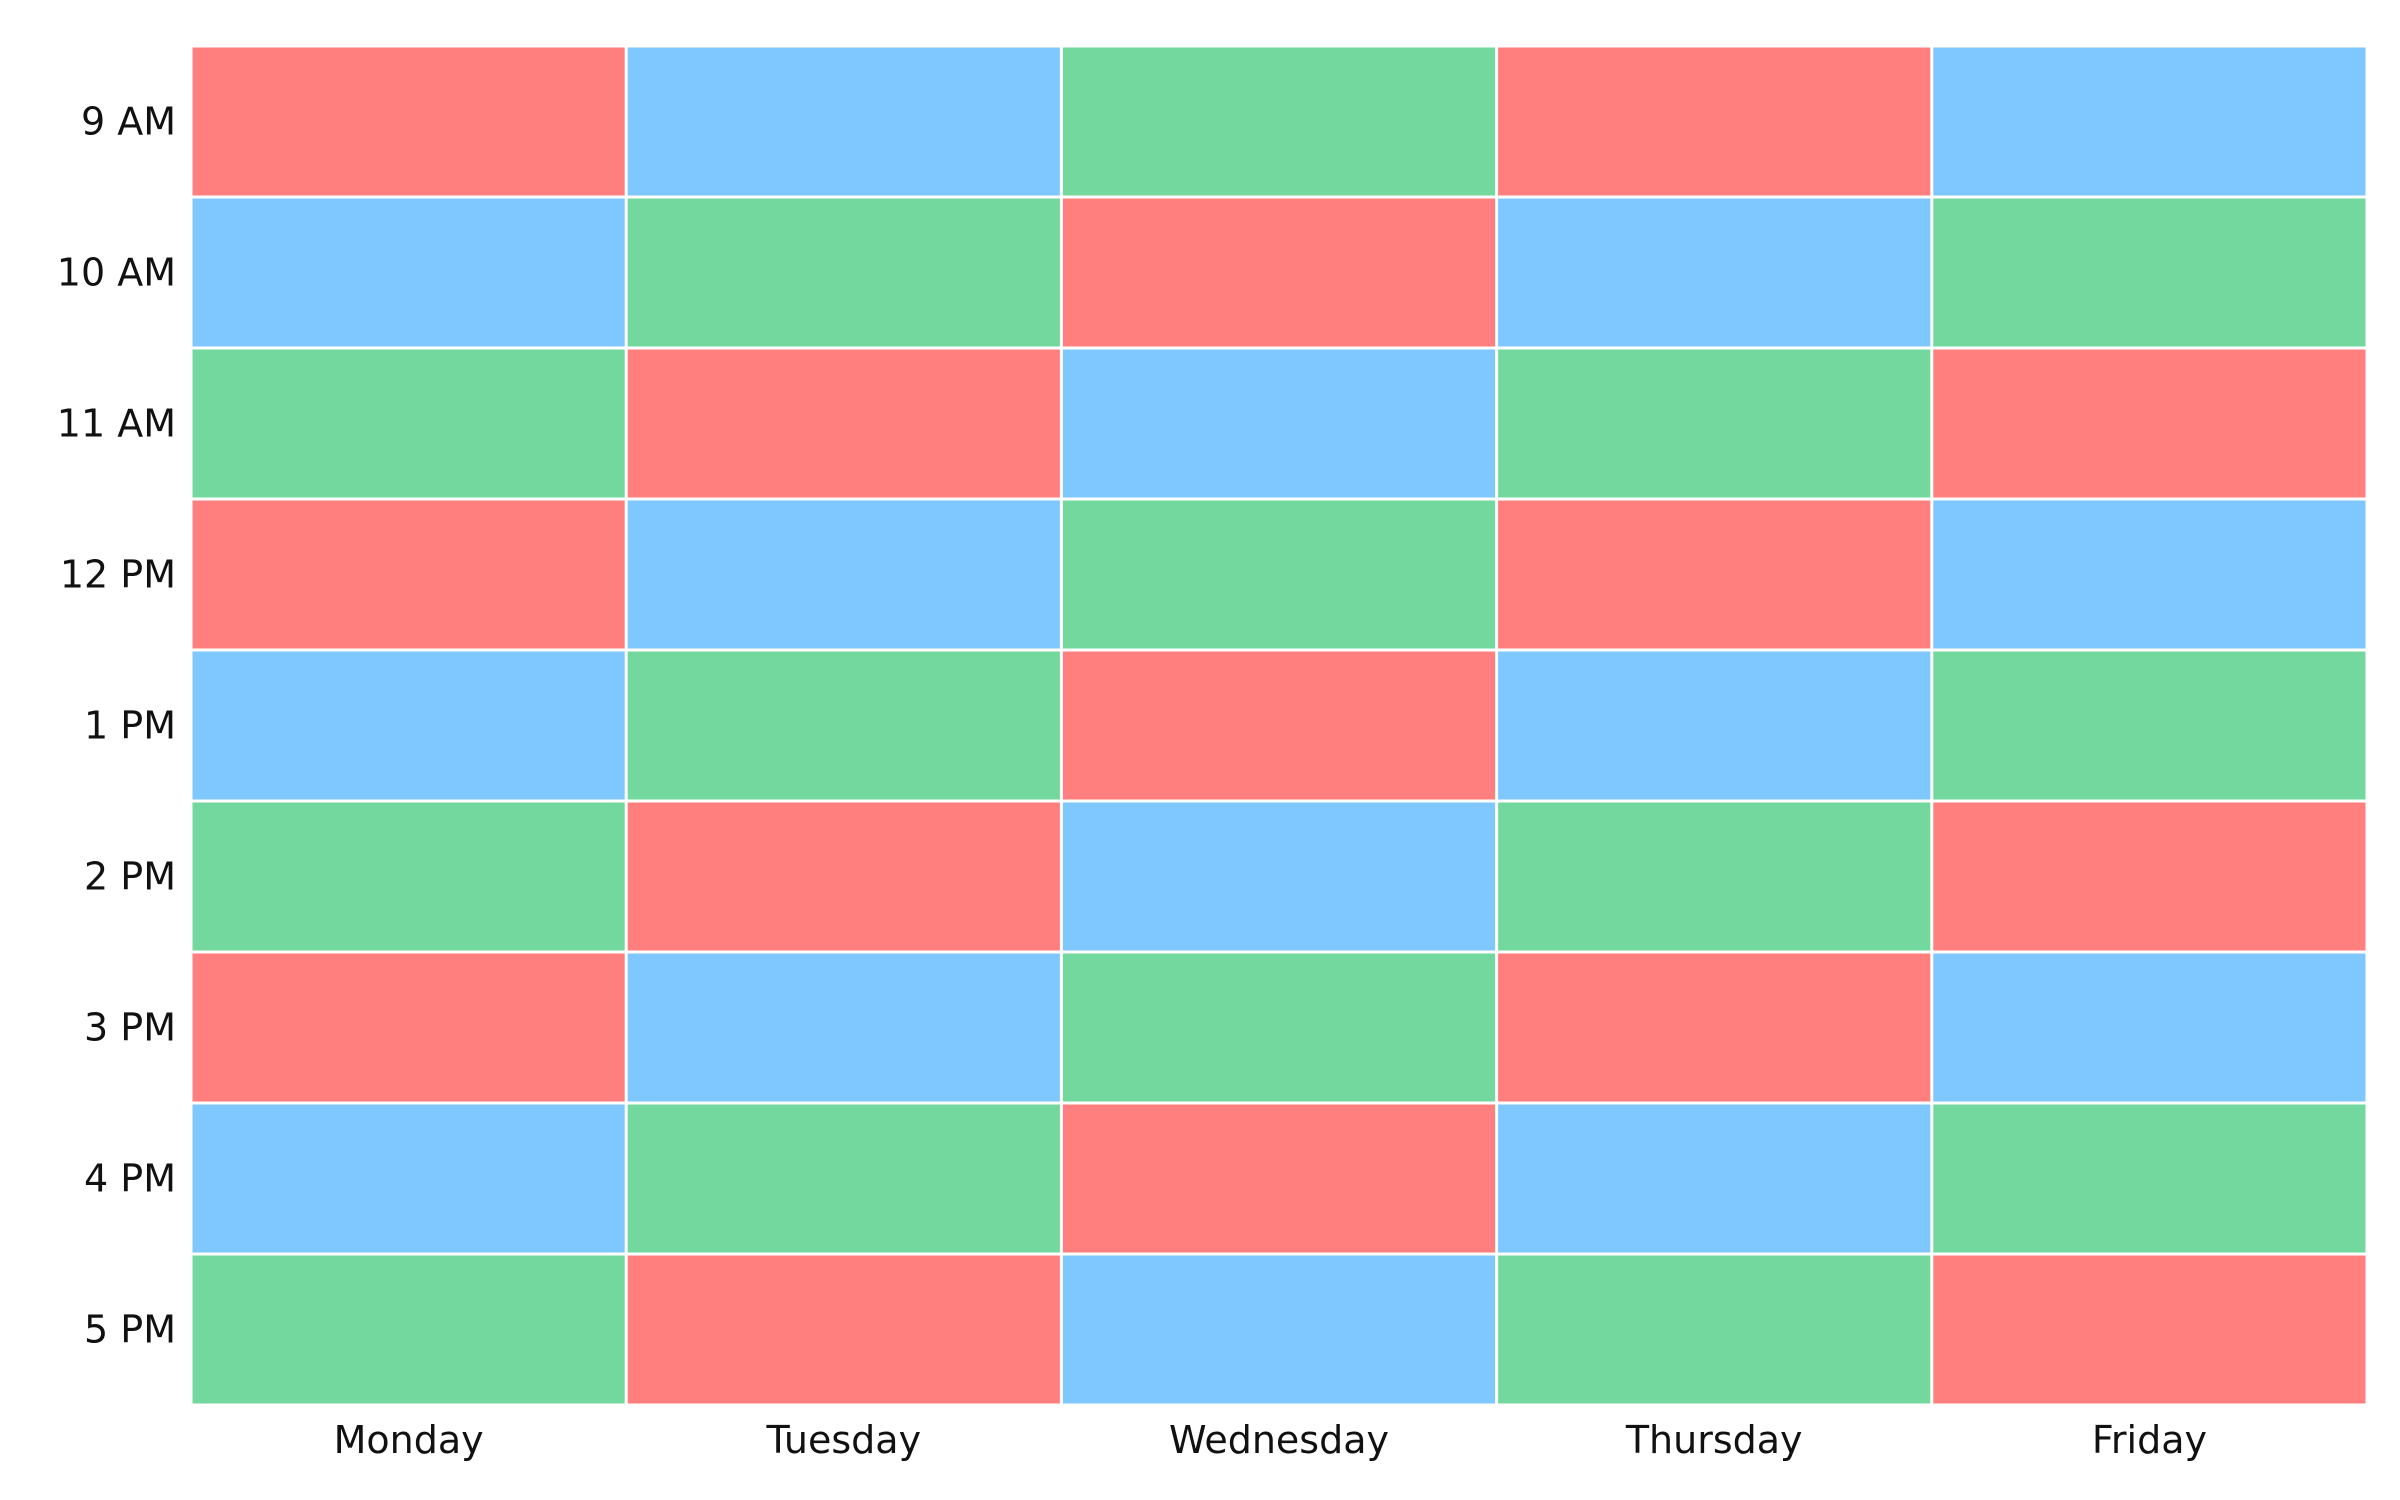 This screenshot has width=2400, height=1500. I want to click on x-axis-tick-label: Friday, so click(2149, 1440).